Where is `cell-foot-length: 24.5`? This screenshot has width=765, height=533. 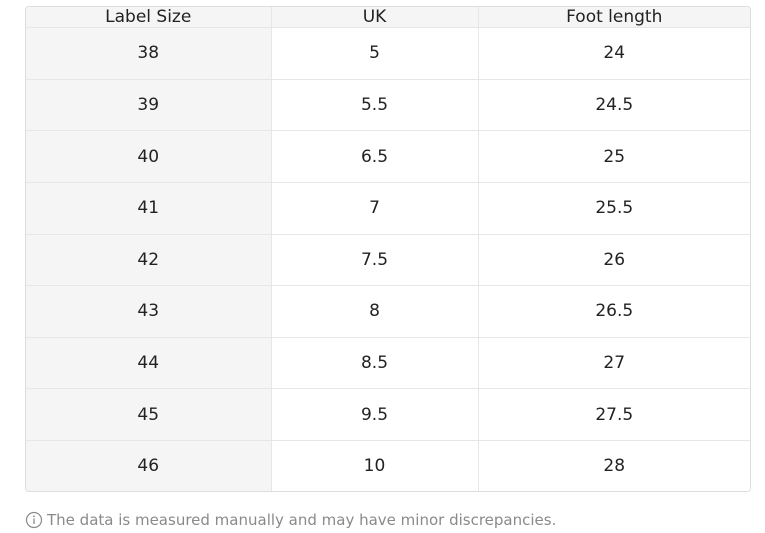
cell-foot-length: 24.5 is located at coordinates (614, 105).